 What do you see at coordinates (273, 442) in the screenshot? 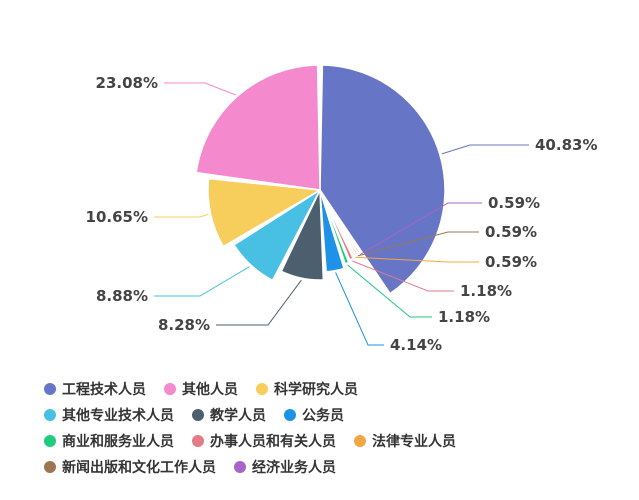
I see `legend-label: 办事人员和有关人员` at bounding box center [273, 442].